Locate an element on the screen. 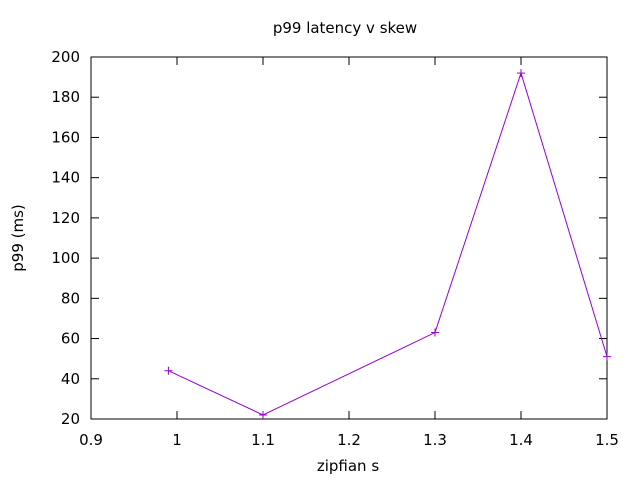 This screenshot has height=480, width=640. y-axis-label: p99 (ms) is located at coordinates (18, 238).